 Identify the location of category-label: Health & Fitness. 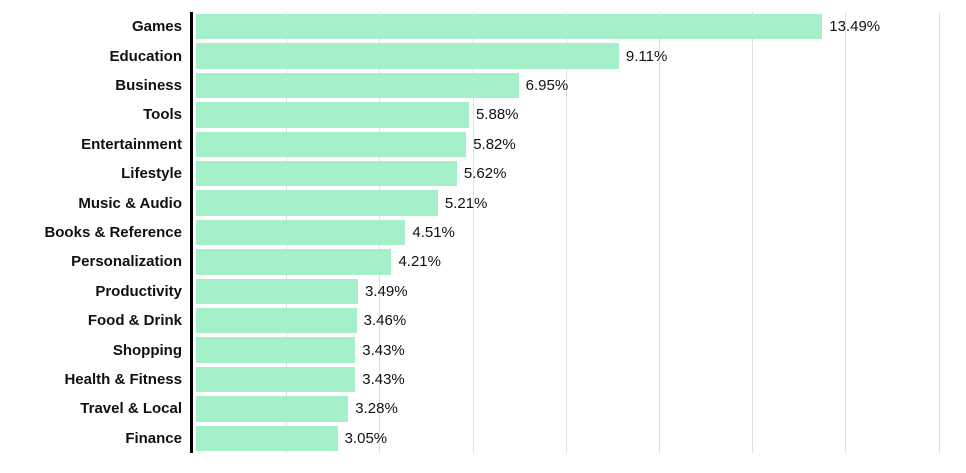
(123, 380).